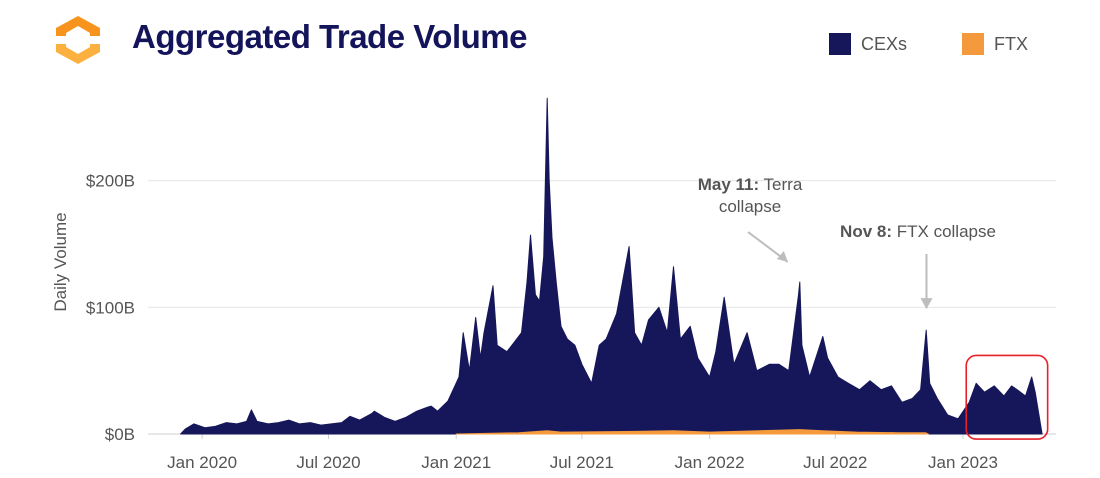 This screenshot has width=1100, height=478. Describe the element at coordinates (884, 43) in the screenshot. I see `legend-label-cexs: CEXs` at that location.